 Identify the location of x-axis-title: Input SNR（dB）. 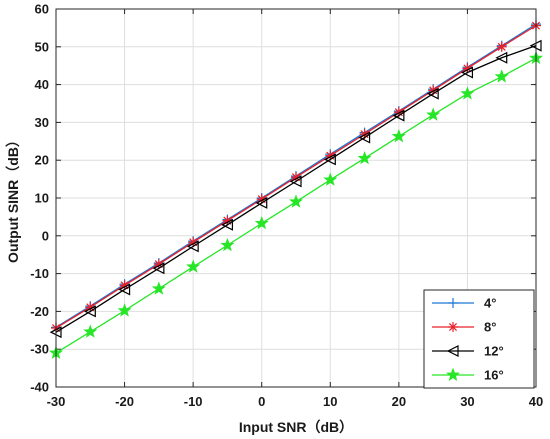
(296, 427).